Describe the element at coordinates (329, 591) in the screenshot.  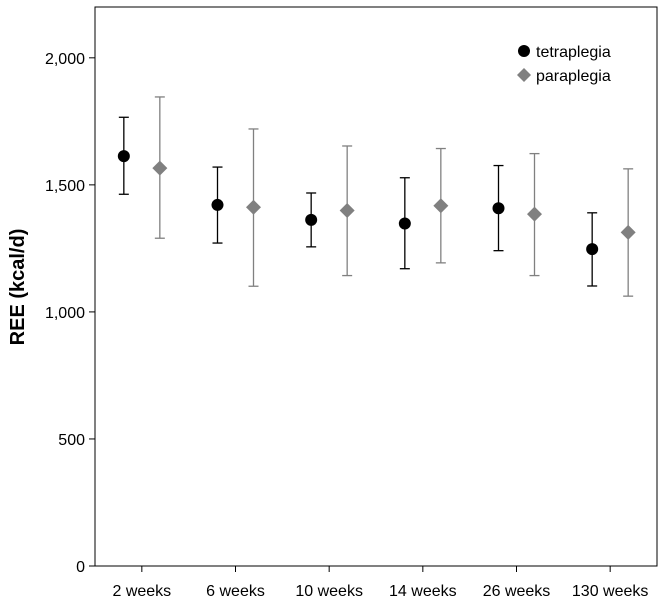
I see `x-tick-label: 10 weeks` at that location.